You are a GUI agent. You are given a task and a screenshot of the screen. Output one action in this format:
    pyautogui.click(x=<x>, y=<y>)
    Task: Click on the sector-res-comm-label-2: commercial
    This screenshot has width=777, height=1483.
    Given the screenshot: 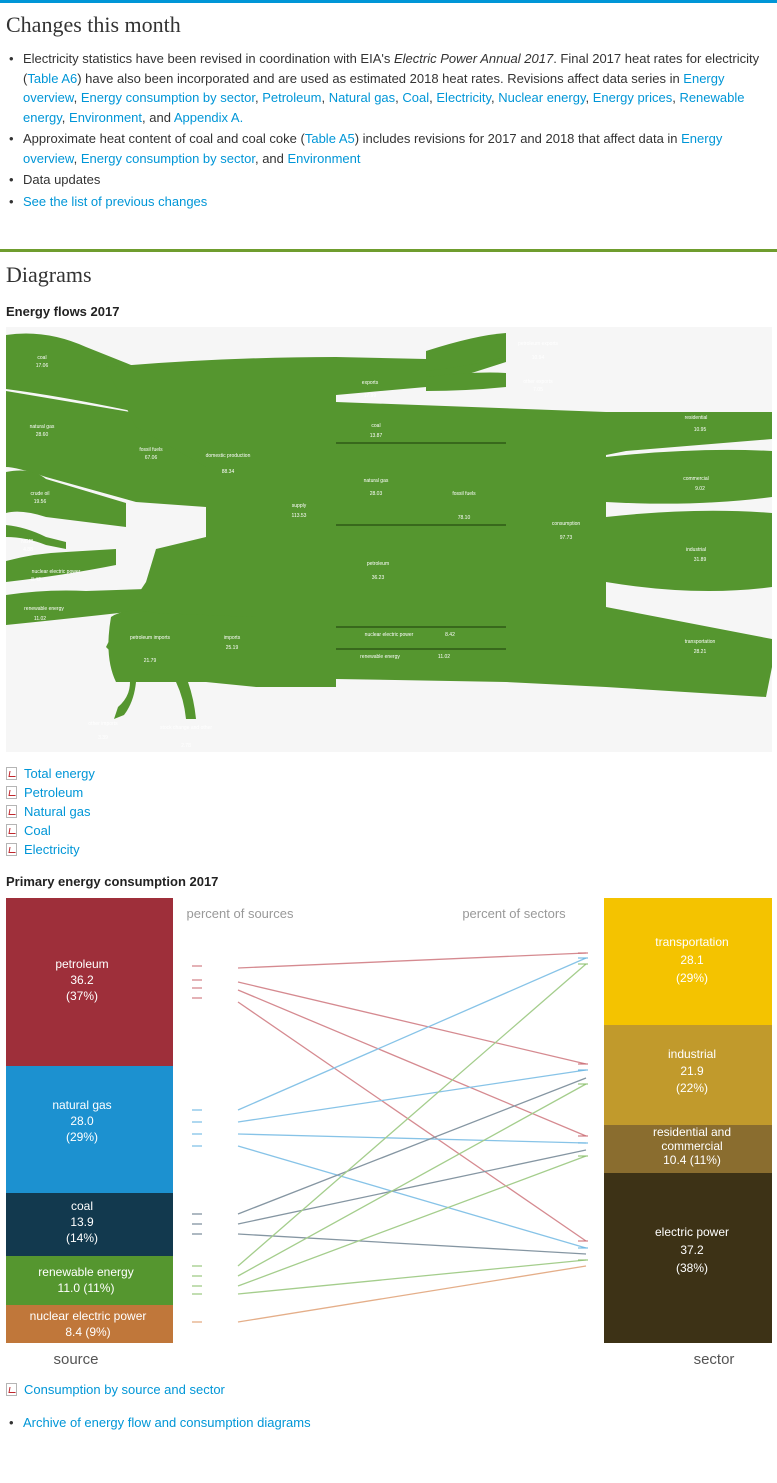 What is the action you would take?
    pyautogui.click(x=691, y=1146)
    